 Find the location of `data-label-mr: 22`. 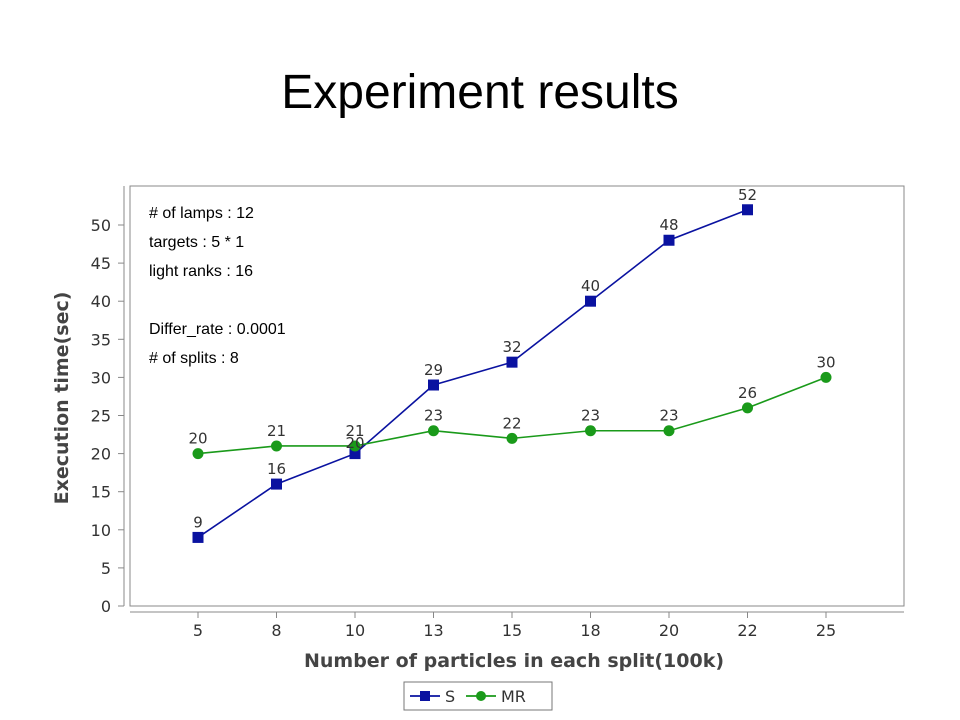

data-label-mr: 22 is located at coordinates (511, 423).